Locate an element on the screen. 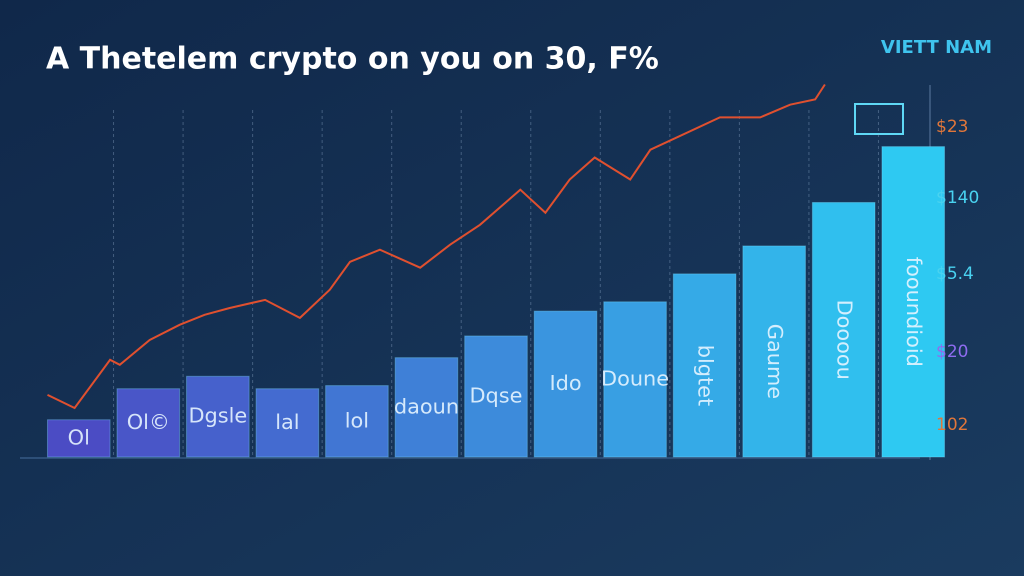 This screenshot has height=576, width=1024. bar-label: Dgsle is located at coordinates (217, 416).